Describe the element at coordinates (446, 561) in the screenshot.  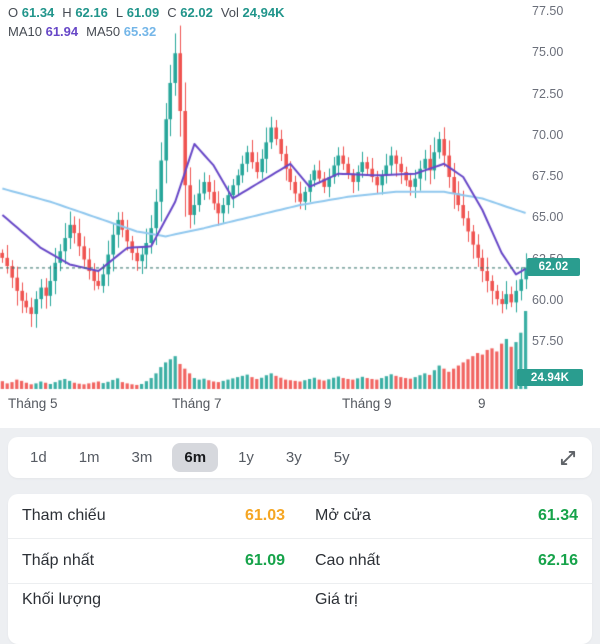
I see `stat-cell: Cao nhất 62.16` at that location.